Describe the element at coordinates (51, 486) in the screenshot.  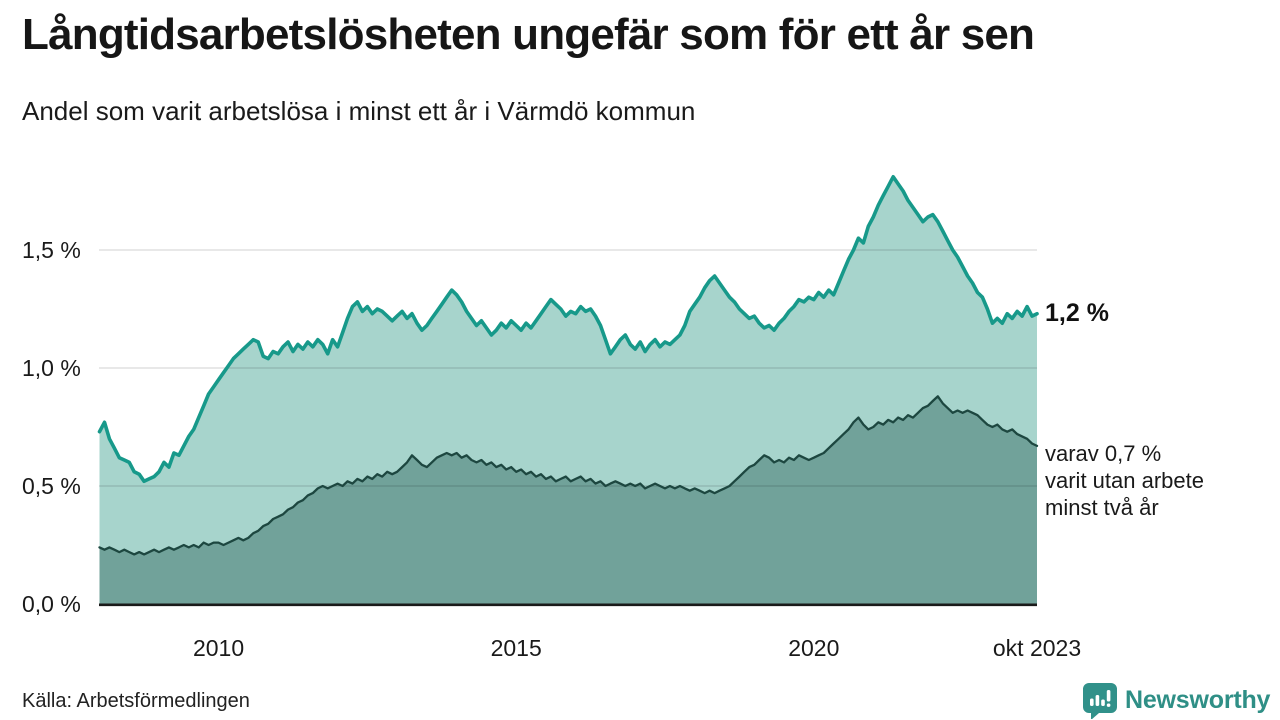
I see `y-tick-label: 0,5 %` at that location.